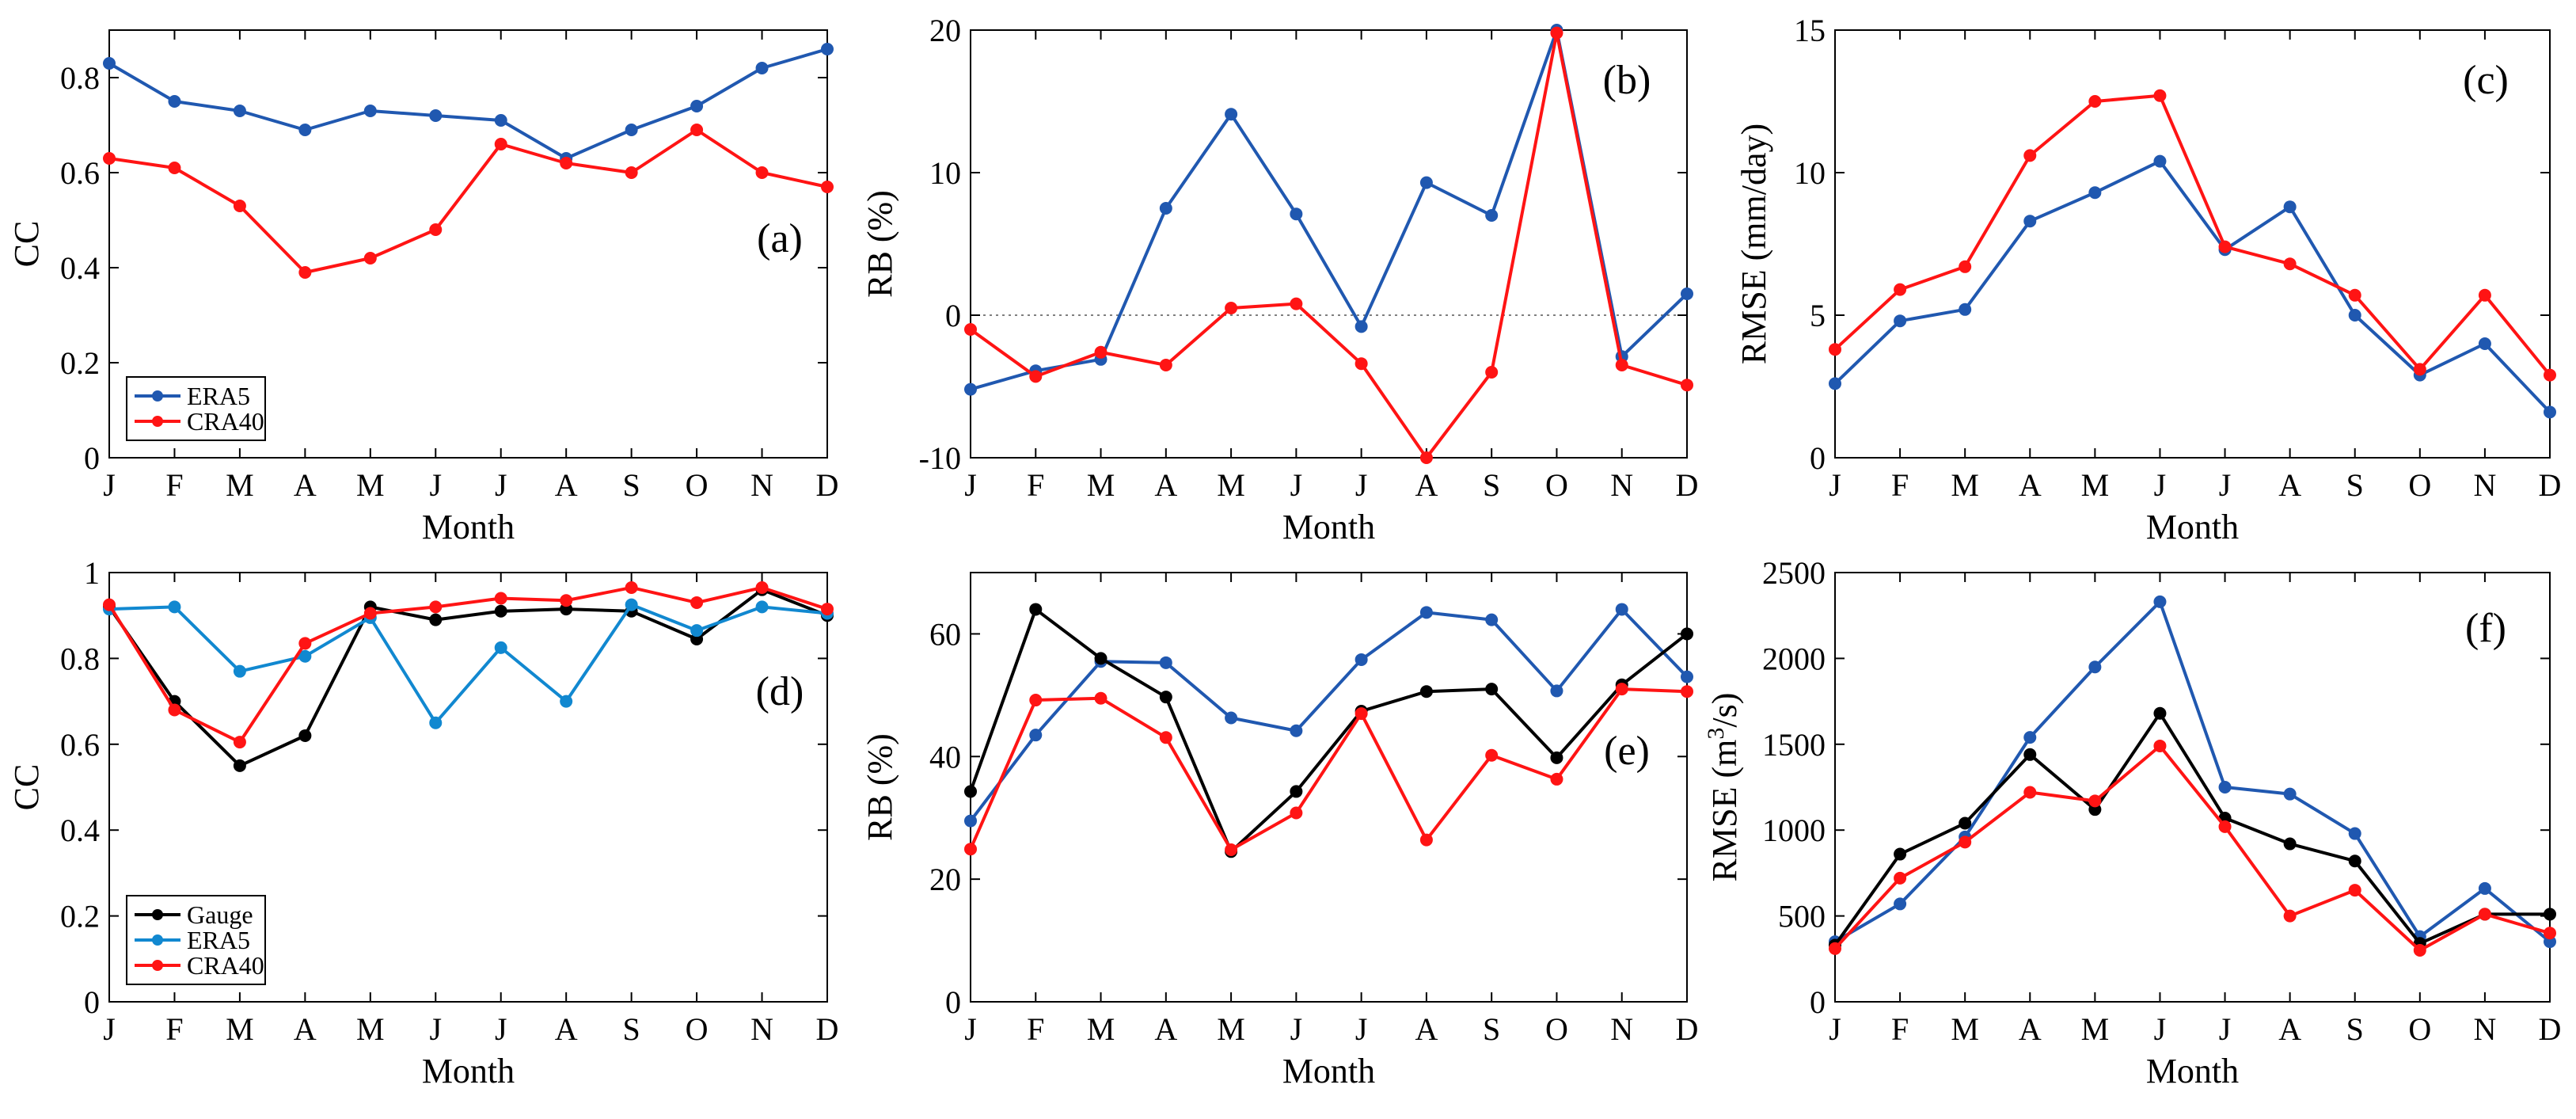 This screenshot has height=1119, width=2576. What do you see at coordinates (1754, 244) in the screenshot?
I see `y-axis-label: RMSE (mm/day)` at bounding box center [1754, 244].